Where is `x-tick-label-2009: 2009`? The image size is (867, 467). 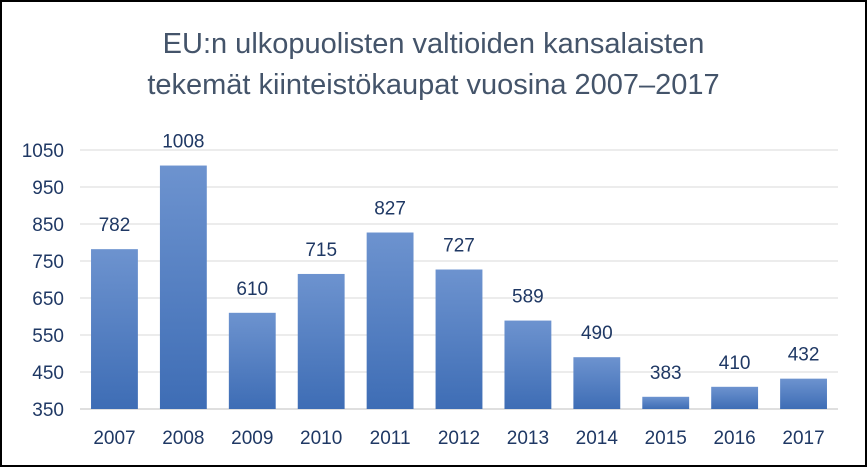 x-tick-label-2009: 2009 is located at coordinates (252, 438).